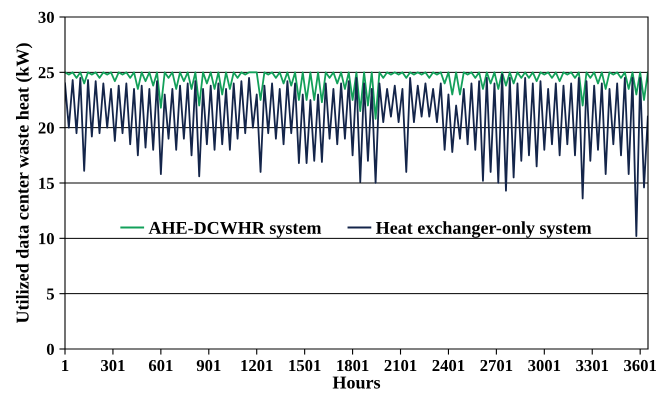 The height and width of the screenshot is (403, 660). What do you see at coordinates (235, 230) in the screenshot?
I see `legend-label: AHE-DCWHR system` at bounding box center [235, 230].